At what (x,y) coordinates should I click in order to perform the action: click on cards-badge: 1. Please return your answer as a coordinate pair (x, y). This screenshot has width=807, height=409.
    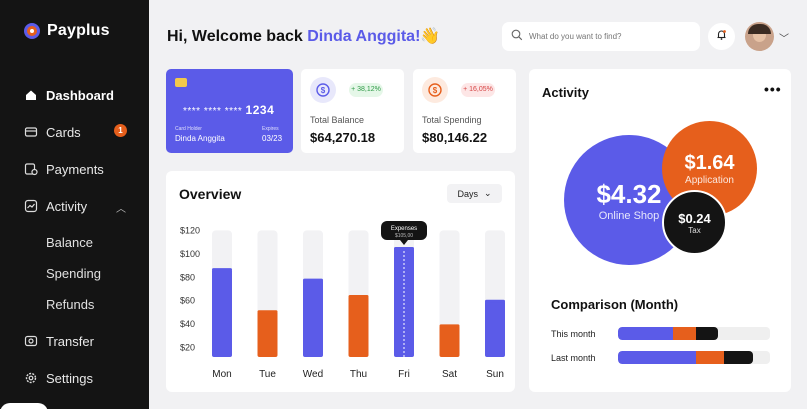
    Looking at the image, I should click on (120, 130).